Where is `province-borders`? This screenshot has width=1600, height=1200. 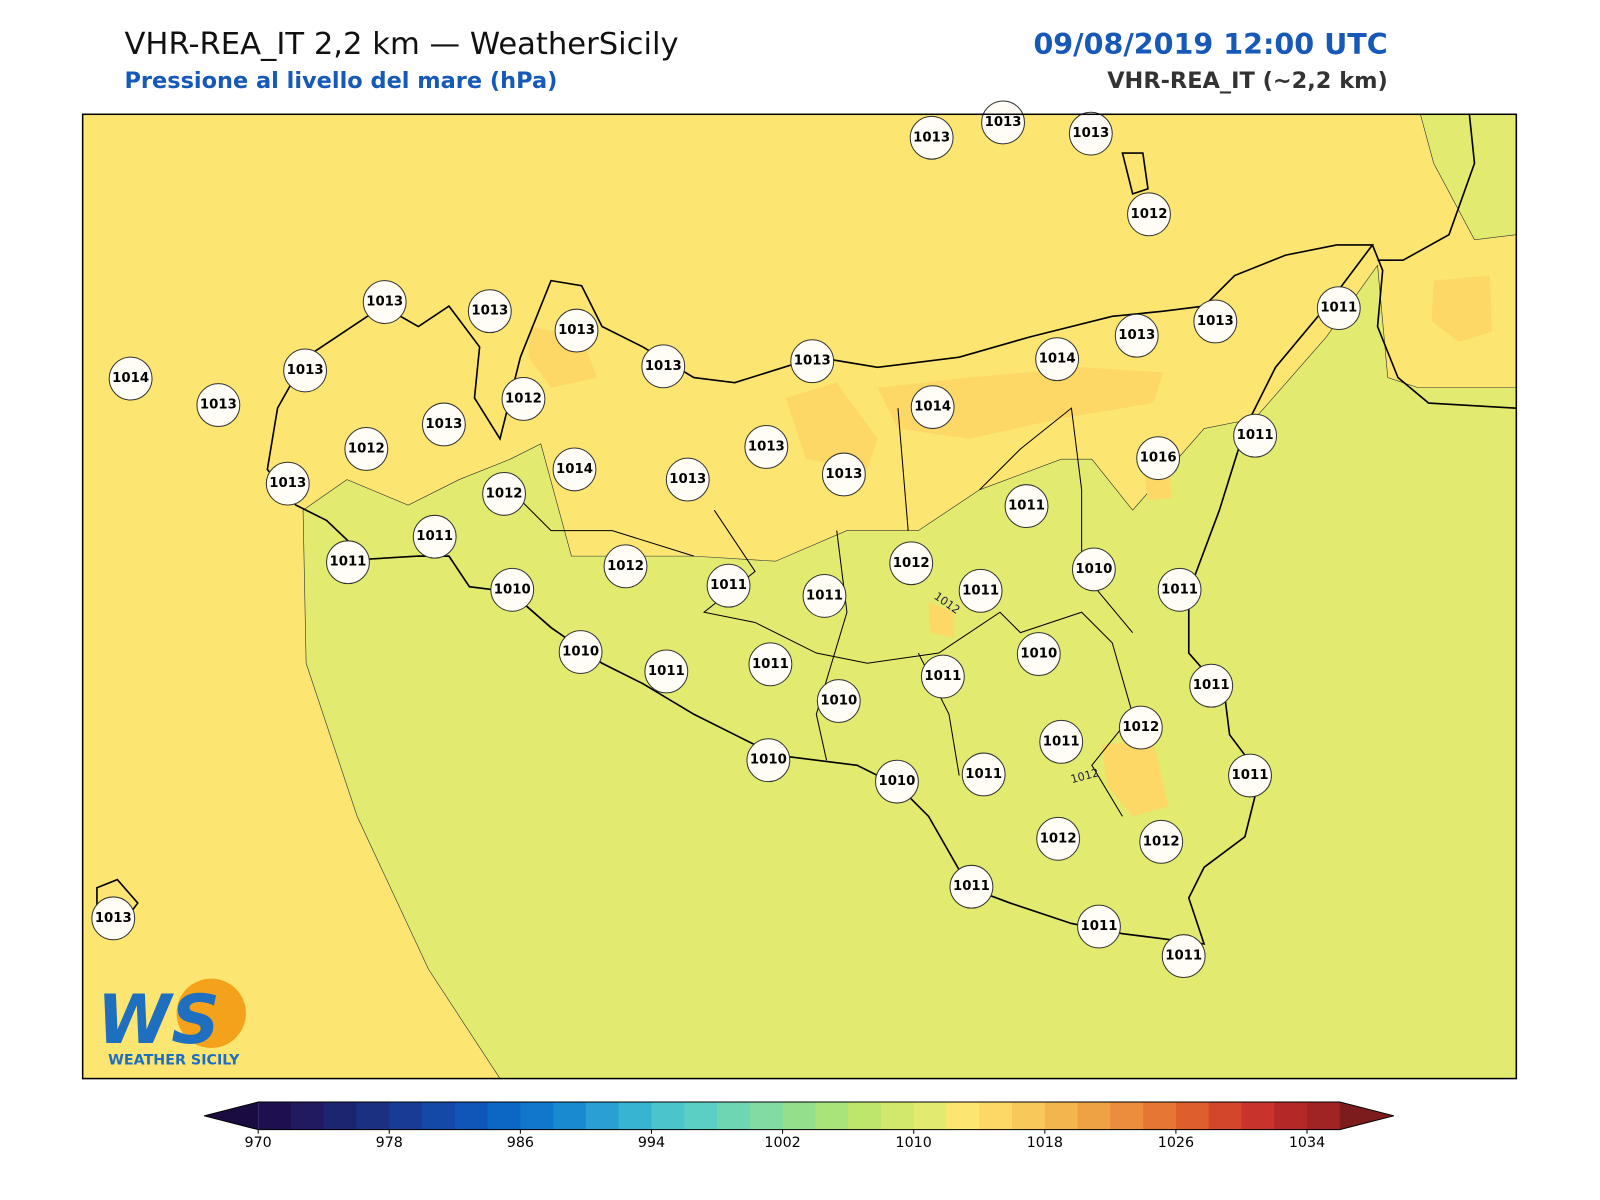 province-borders is located at coordinates (816, 612).